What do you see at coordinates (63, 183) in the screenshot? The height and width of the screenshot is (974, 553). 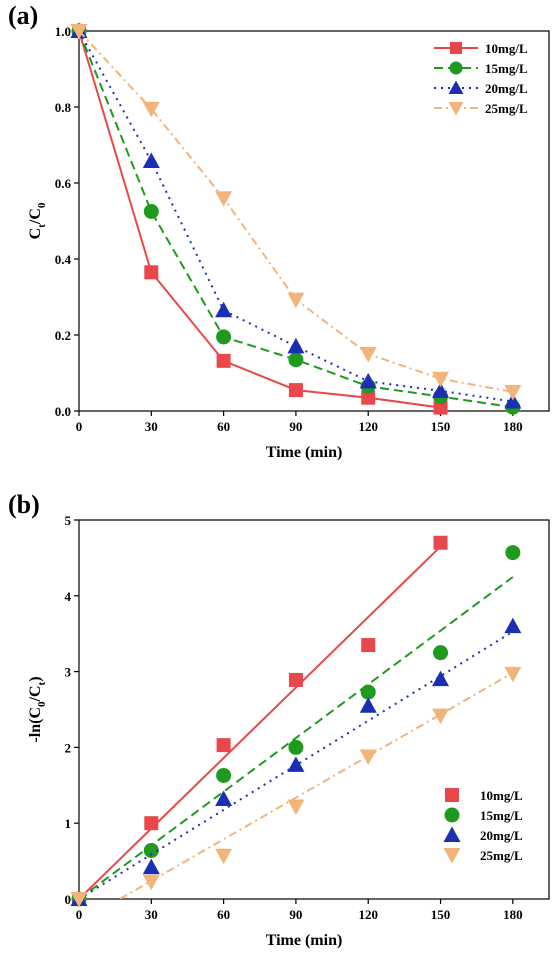 I see `y-tick-label: 0.6` at bounding box center [63, 183].